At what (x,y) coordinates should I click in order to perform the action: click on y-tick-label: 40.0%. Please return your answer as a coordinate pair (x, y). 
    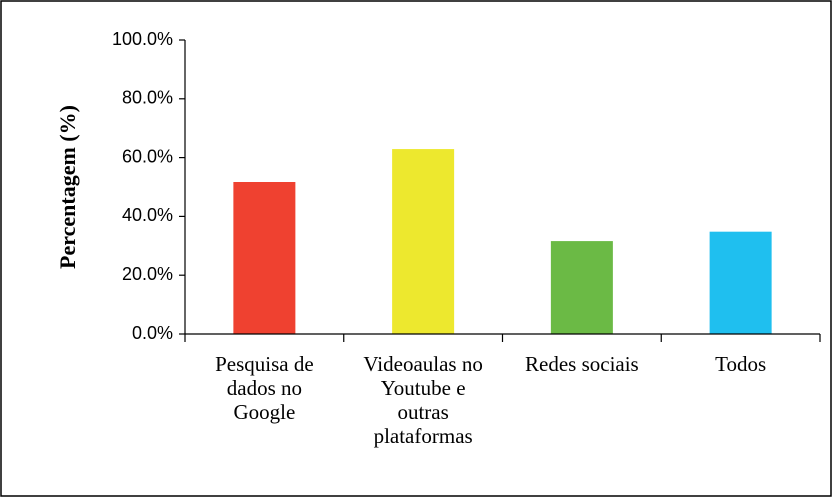
    Looking at the image, I should click on (147, 215).